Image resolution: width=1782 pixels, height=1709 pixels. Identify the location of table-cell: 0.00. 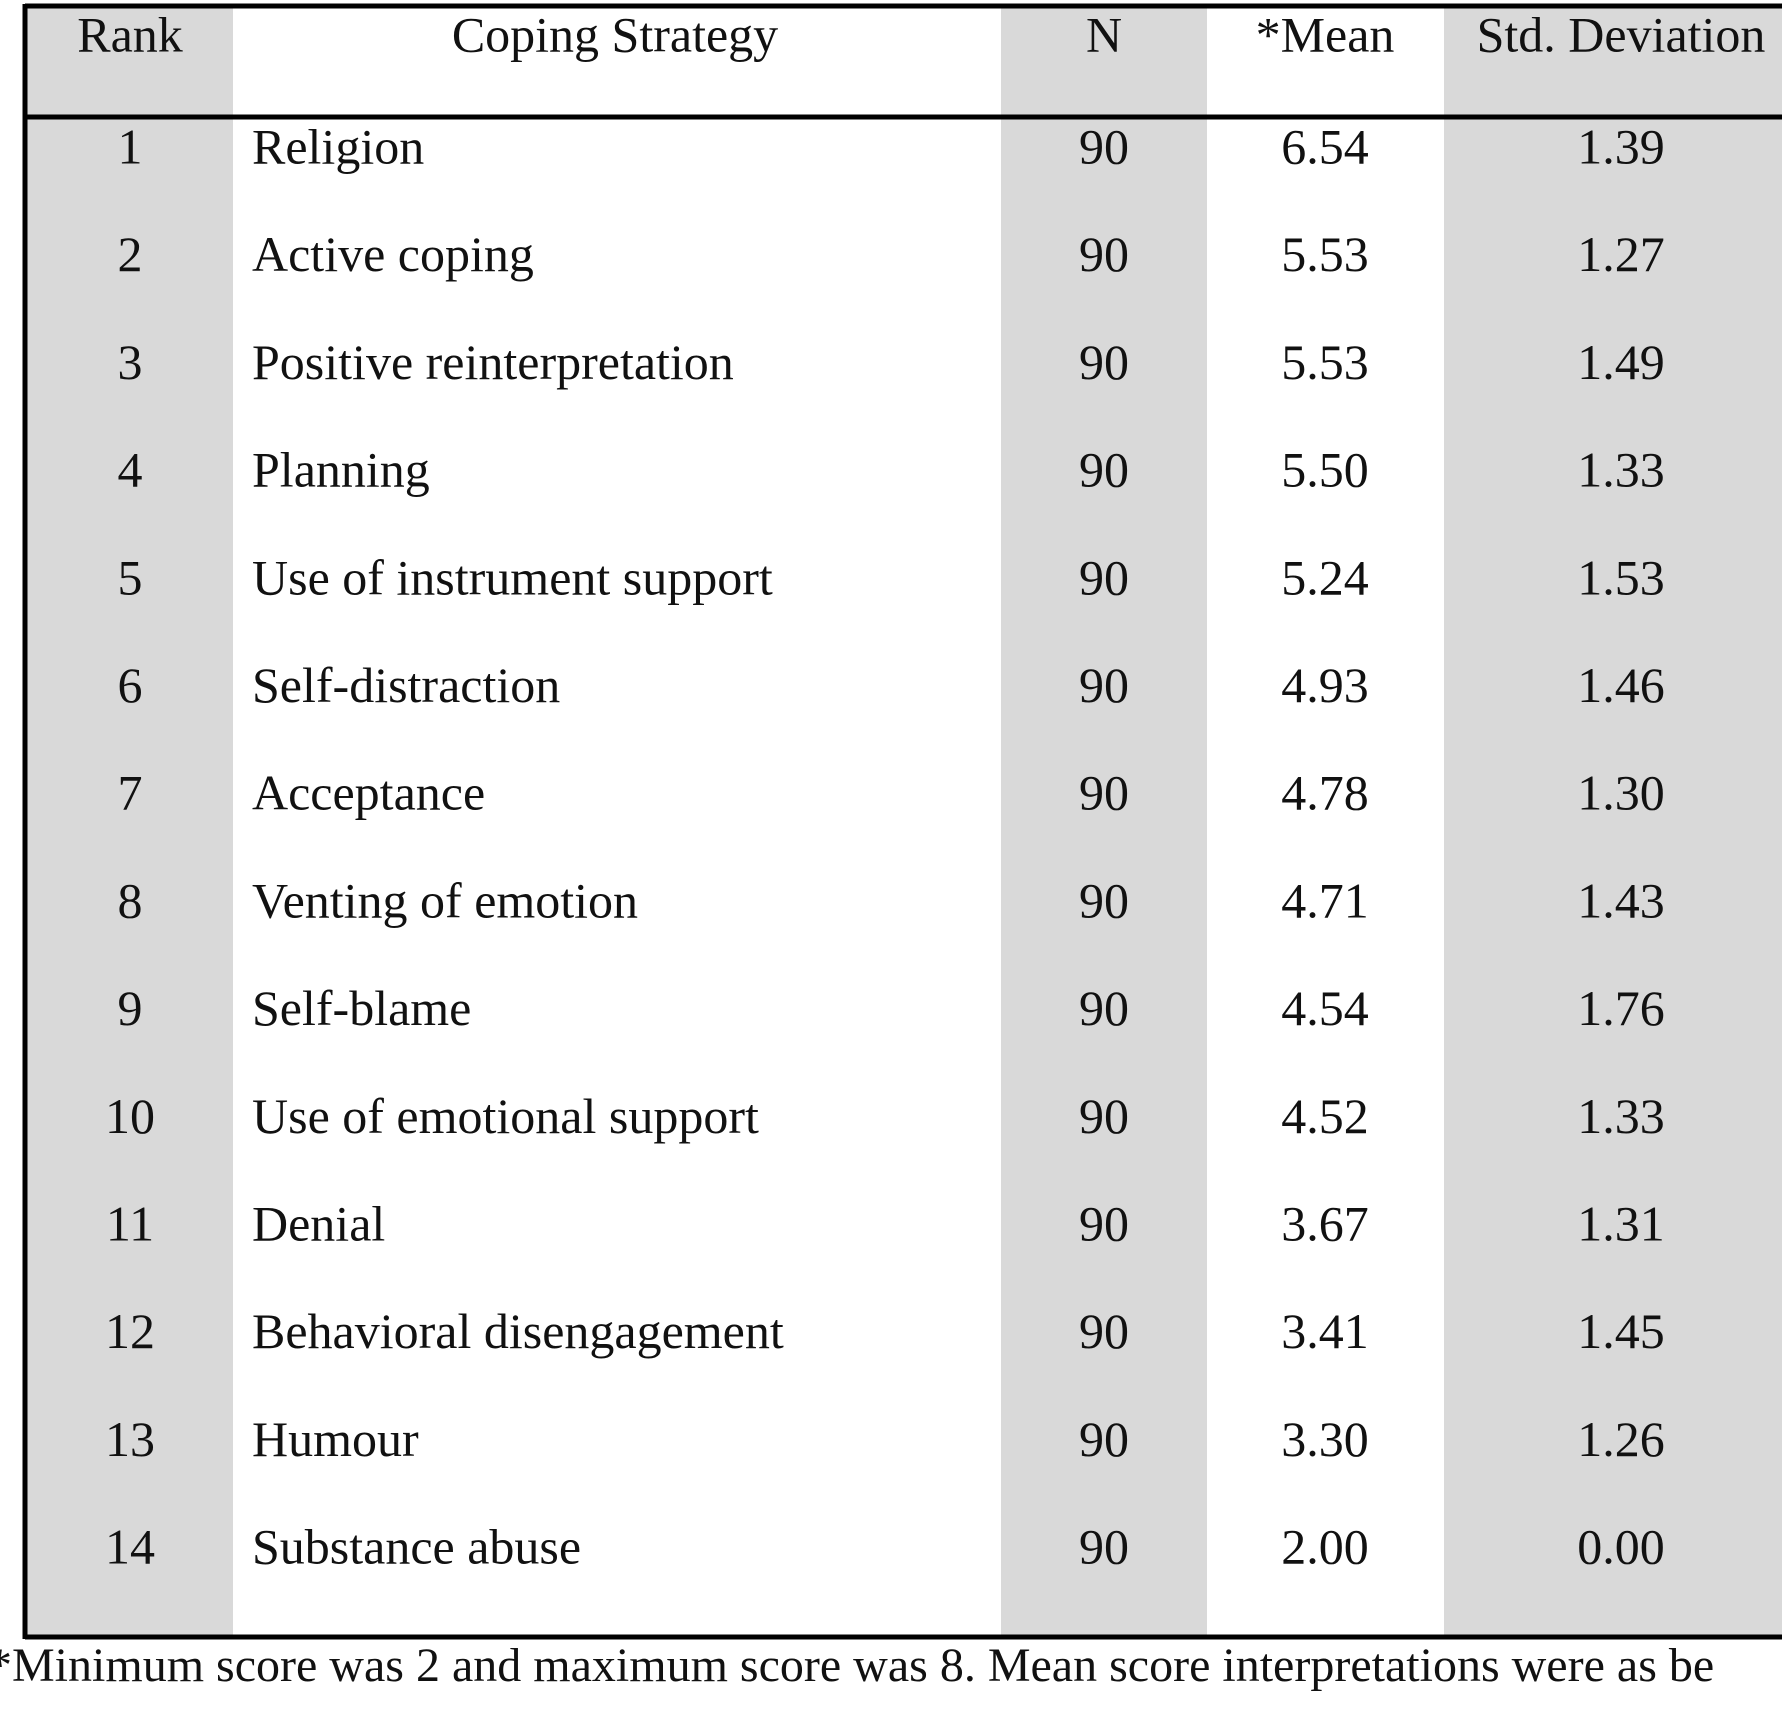
(1621, 1547).